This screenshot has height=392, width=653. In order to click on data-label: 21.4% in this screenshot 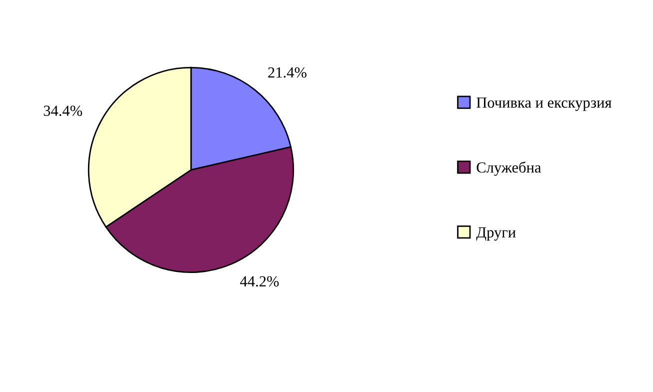, I will do `click(287, 72)`.